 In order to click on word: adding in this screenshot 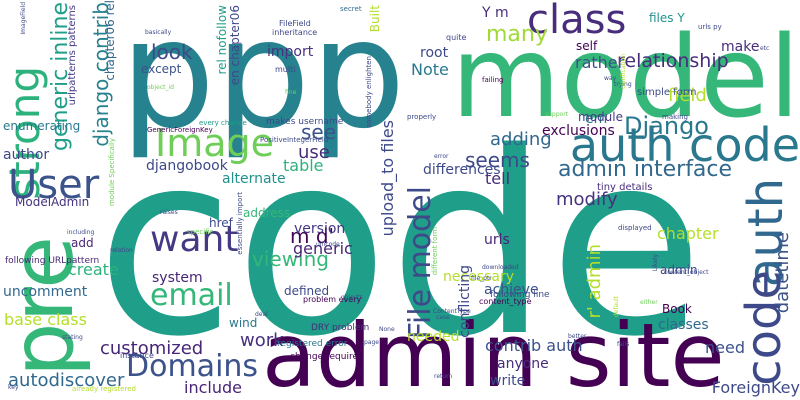, I will do `click(521, 139)`.